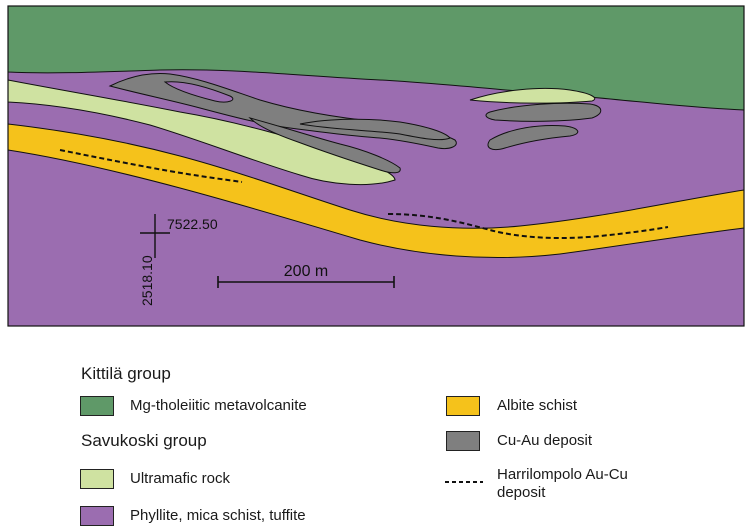  What do you see at coordinates (464, 482) in the screenshot?
I see `legend-dashed-line-symbol` at bounding box center [464, 482].